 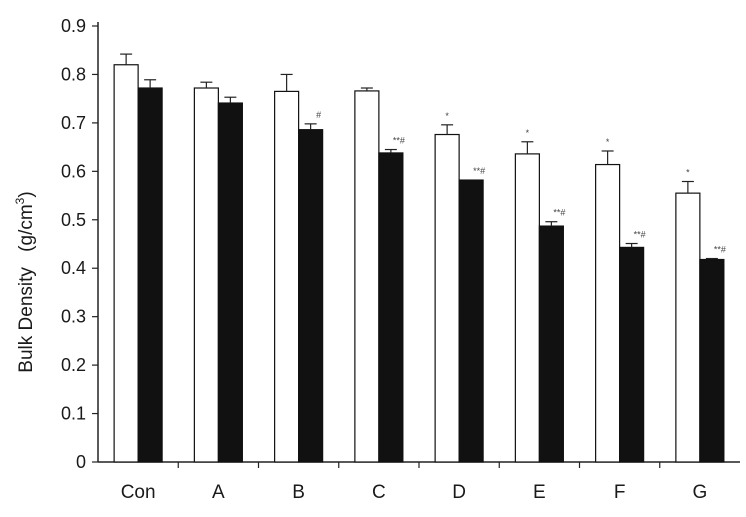 What do you see at coordinates (138, 492) in the screenshot?
I see `x-tick-label: Con` at bounding box center [138, 492].